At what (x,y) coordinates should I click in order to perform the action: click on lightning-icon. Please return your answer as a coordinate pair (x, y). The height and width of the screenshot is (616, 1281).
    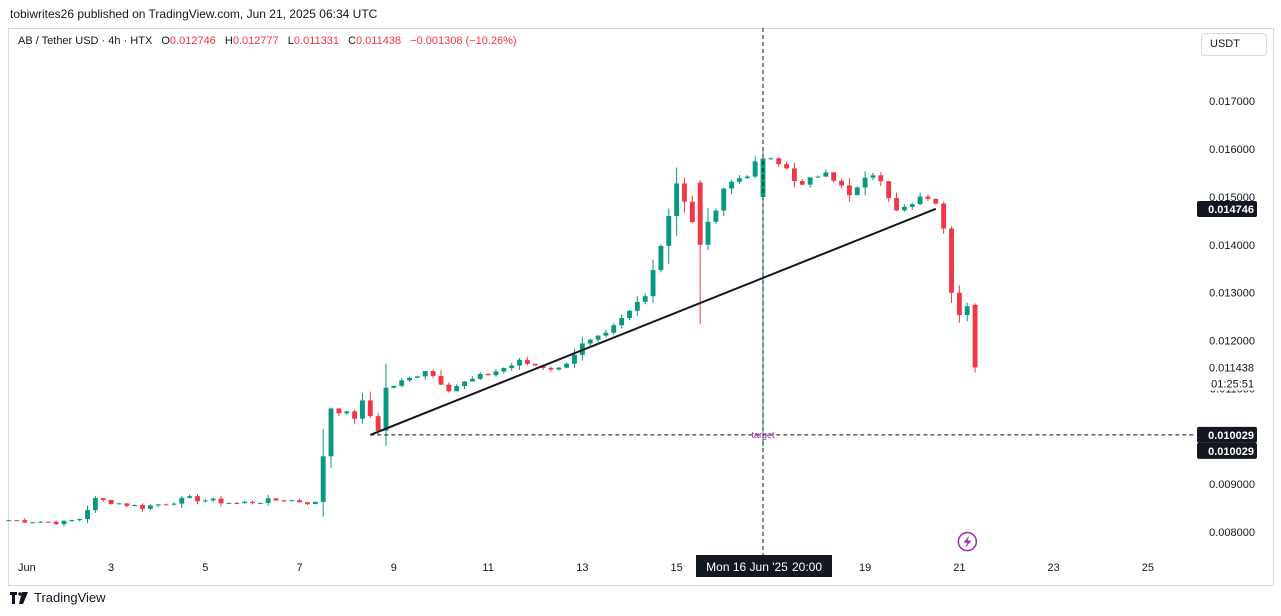
    Looking at the image, I should click on (967, 541).